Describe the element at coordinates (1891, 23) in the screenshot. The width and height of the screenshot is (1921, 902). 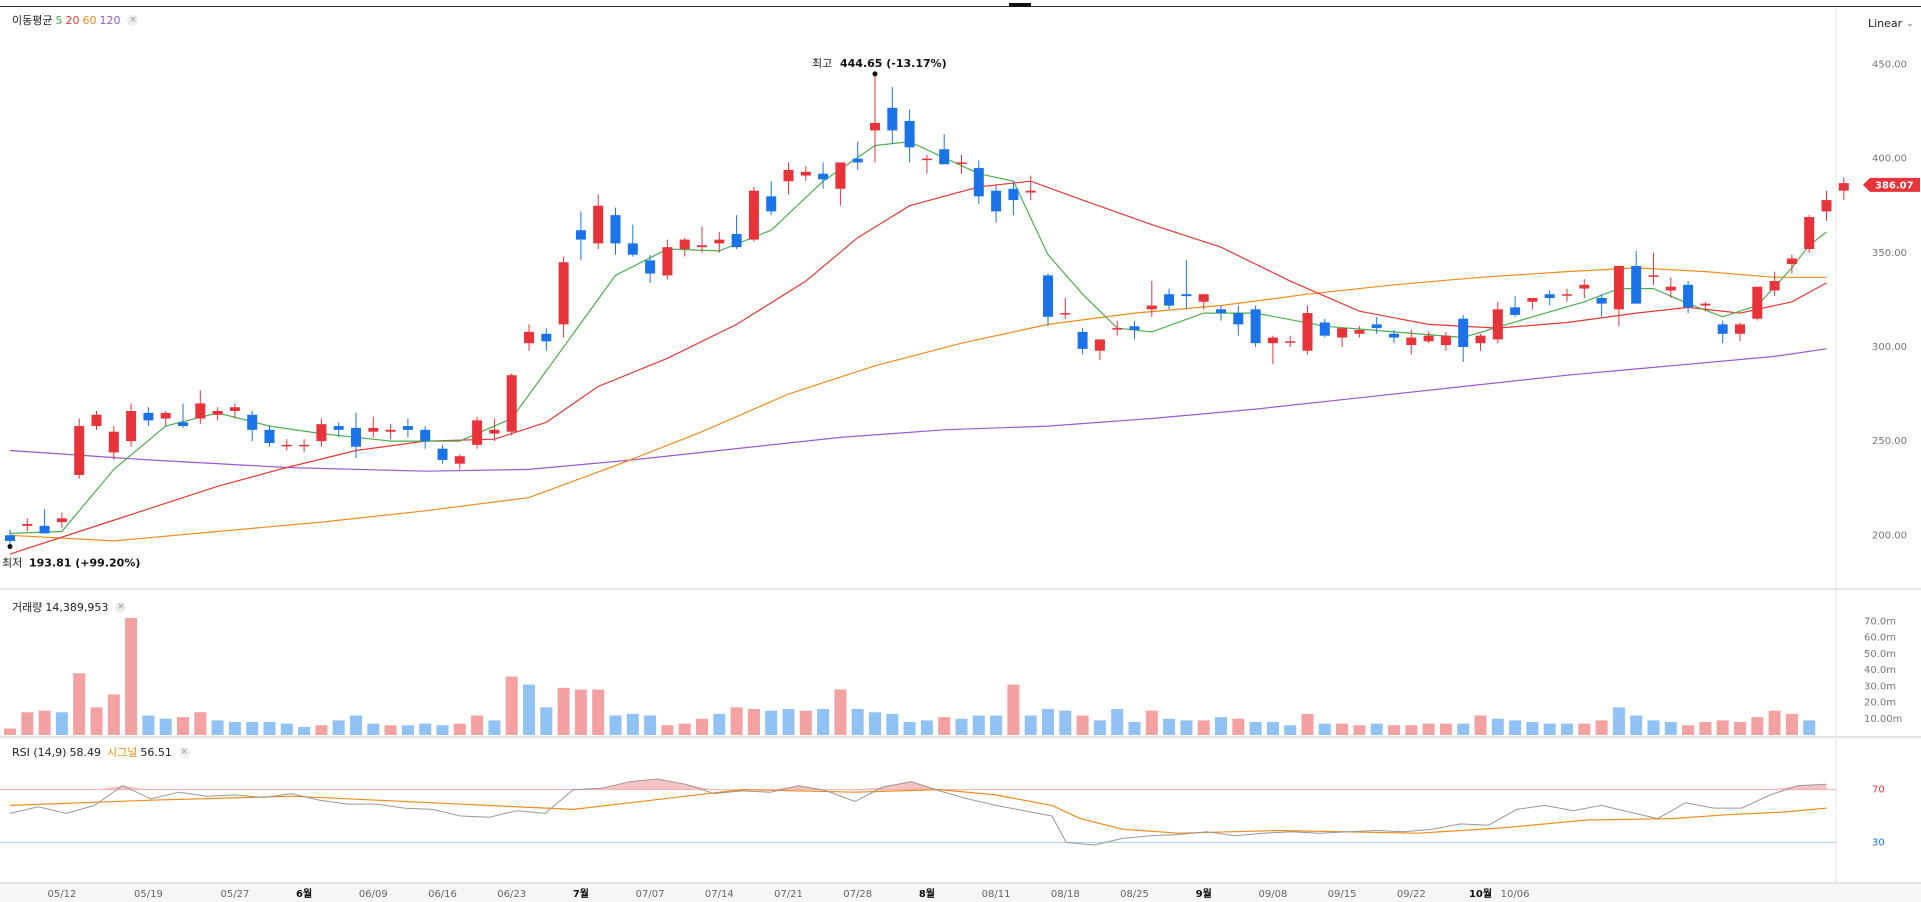
I see `scale-selector: Linear ⌄` at that location.